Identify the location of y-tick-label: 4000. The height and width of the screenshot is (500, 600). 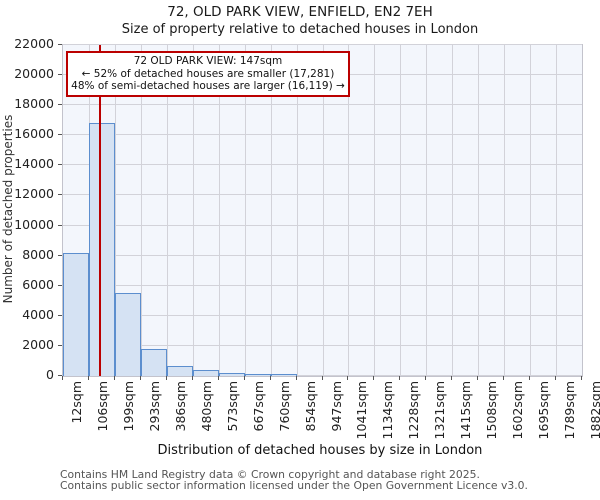
(38, 314).